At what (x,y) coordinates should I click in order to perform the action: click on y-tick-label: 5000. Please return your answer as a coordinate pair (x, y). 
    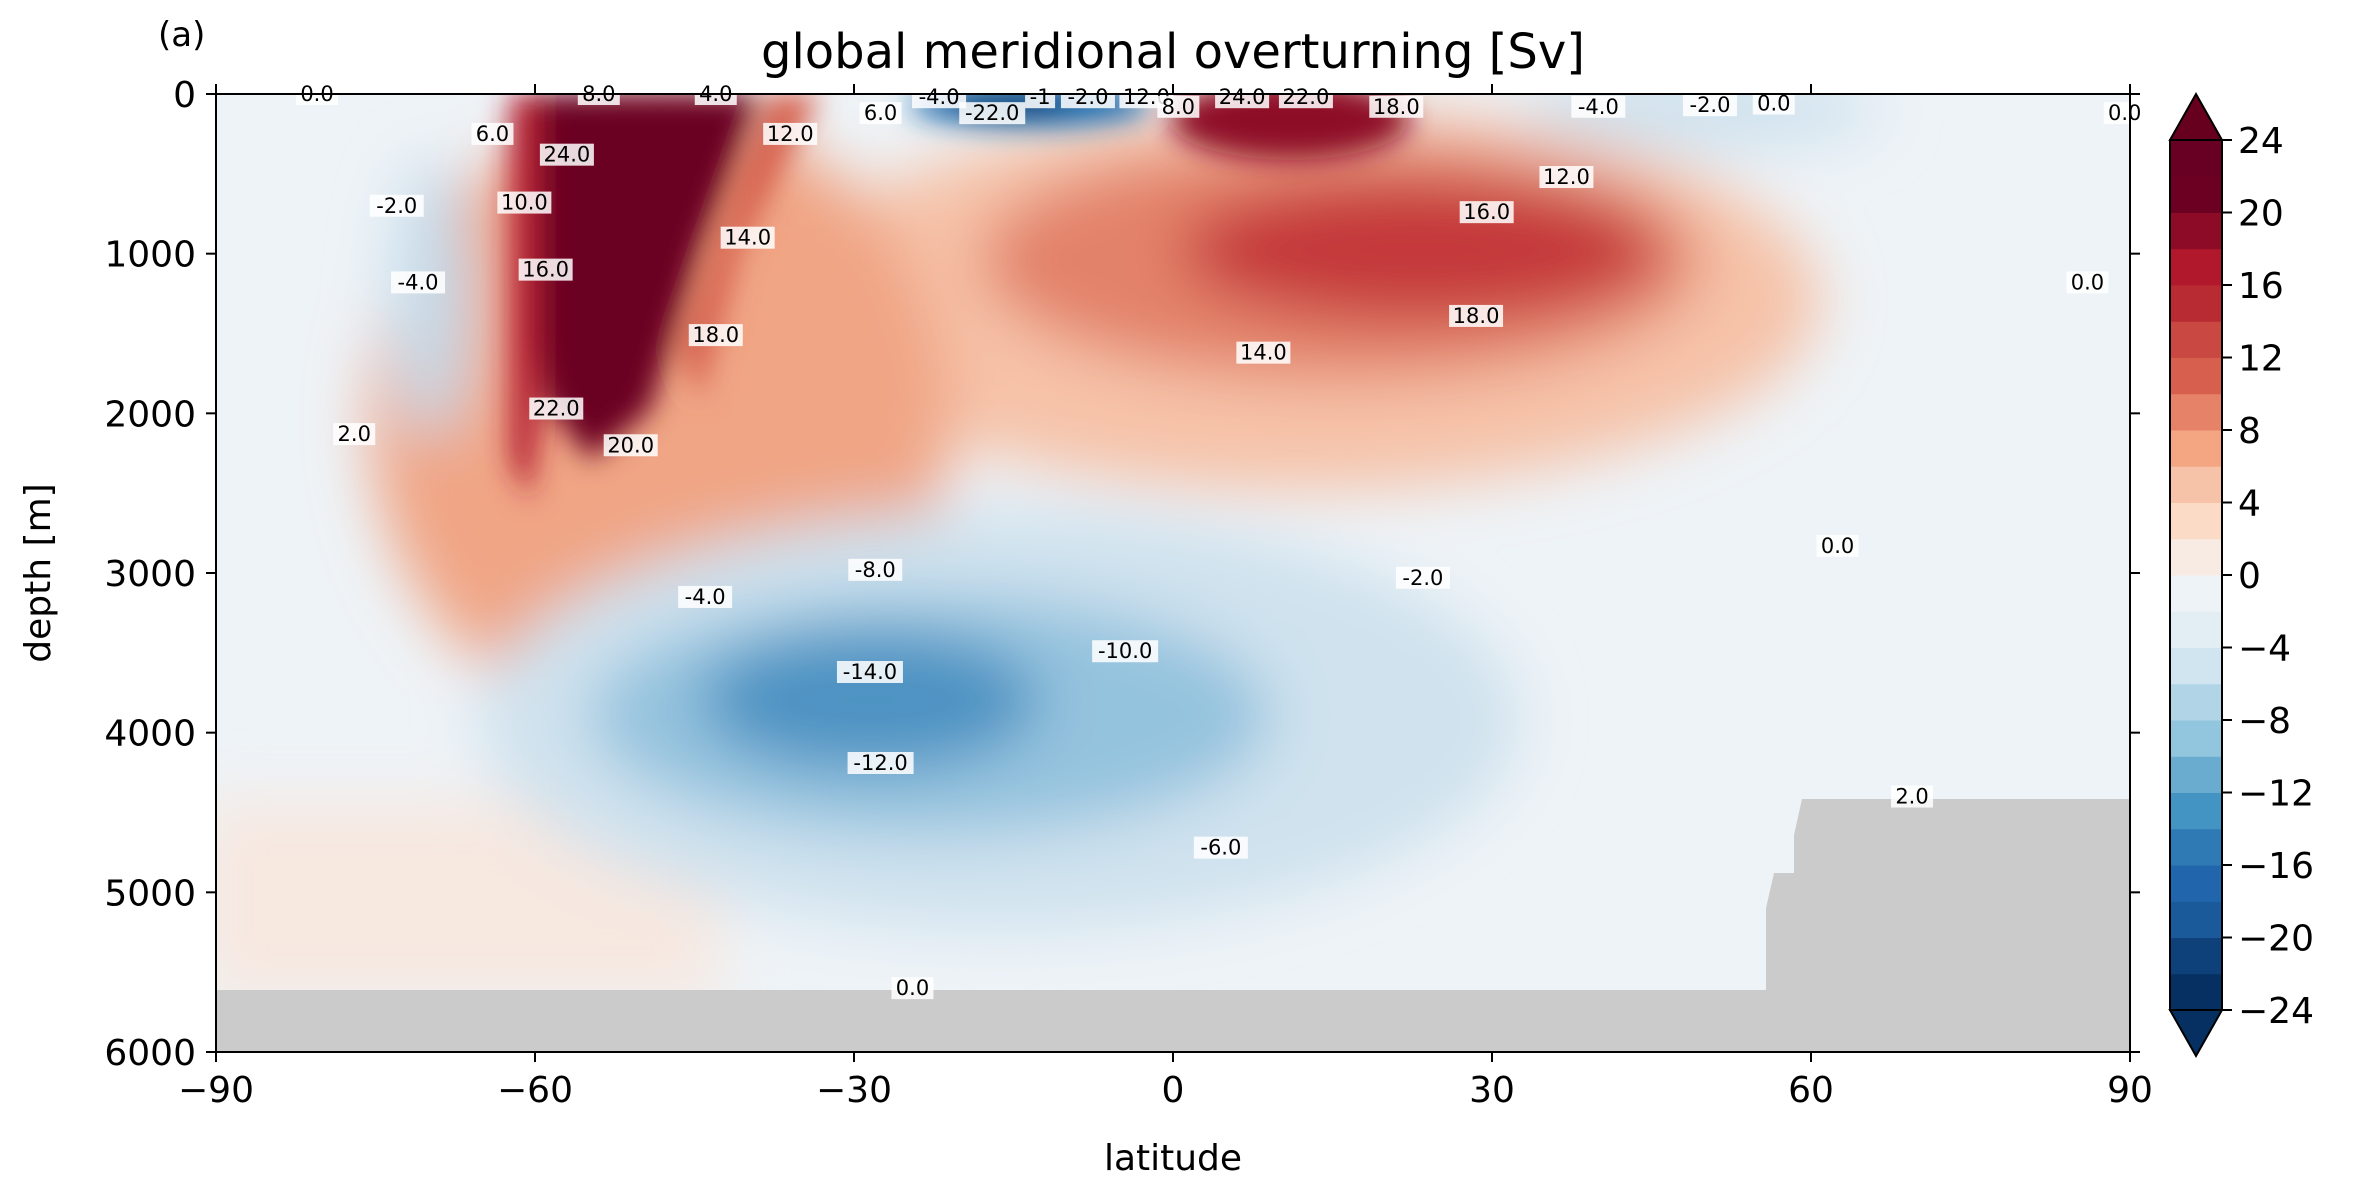
    Looking at the image, I should click on (150, 893).